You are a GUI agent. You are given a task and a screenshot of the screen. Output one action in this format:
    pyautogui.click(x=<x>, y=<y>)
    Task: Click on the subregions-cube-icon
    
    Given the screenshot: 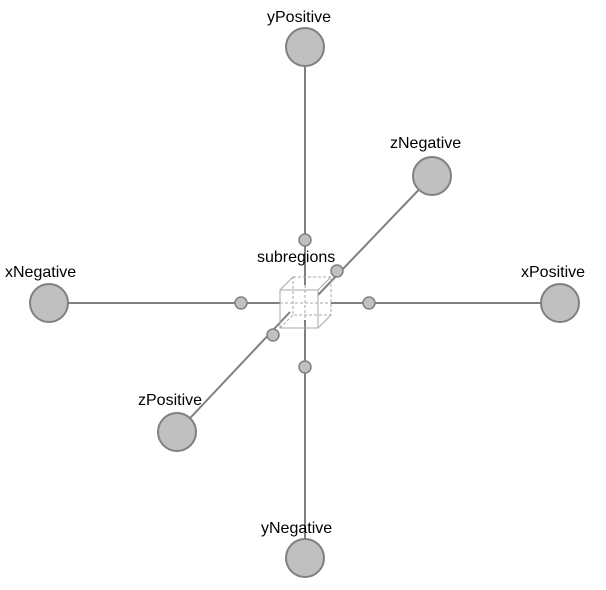 What is the action you would take?
    pyautogui.click(x=305, y=302)
    